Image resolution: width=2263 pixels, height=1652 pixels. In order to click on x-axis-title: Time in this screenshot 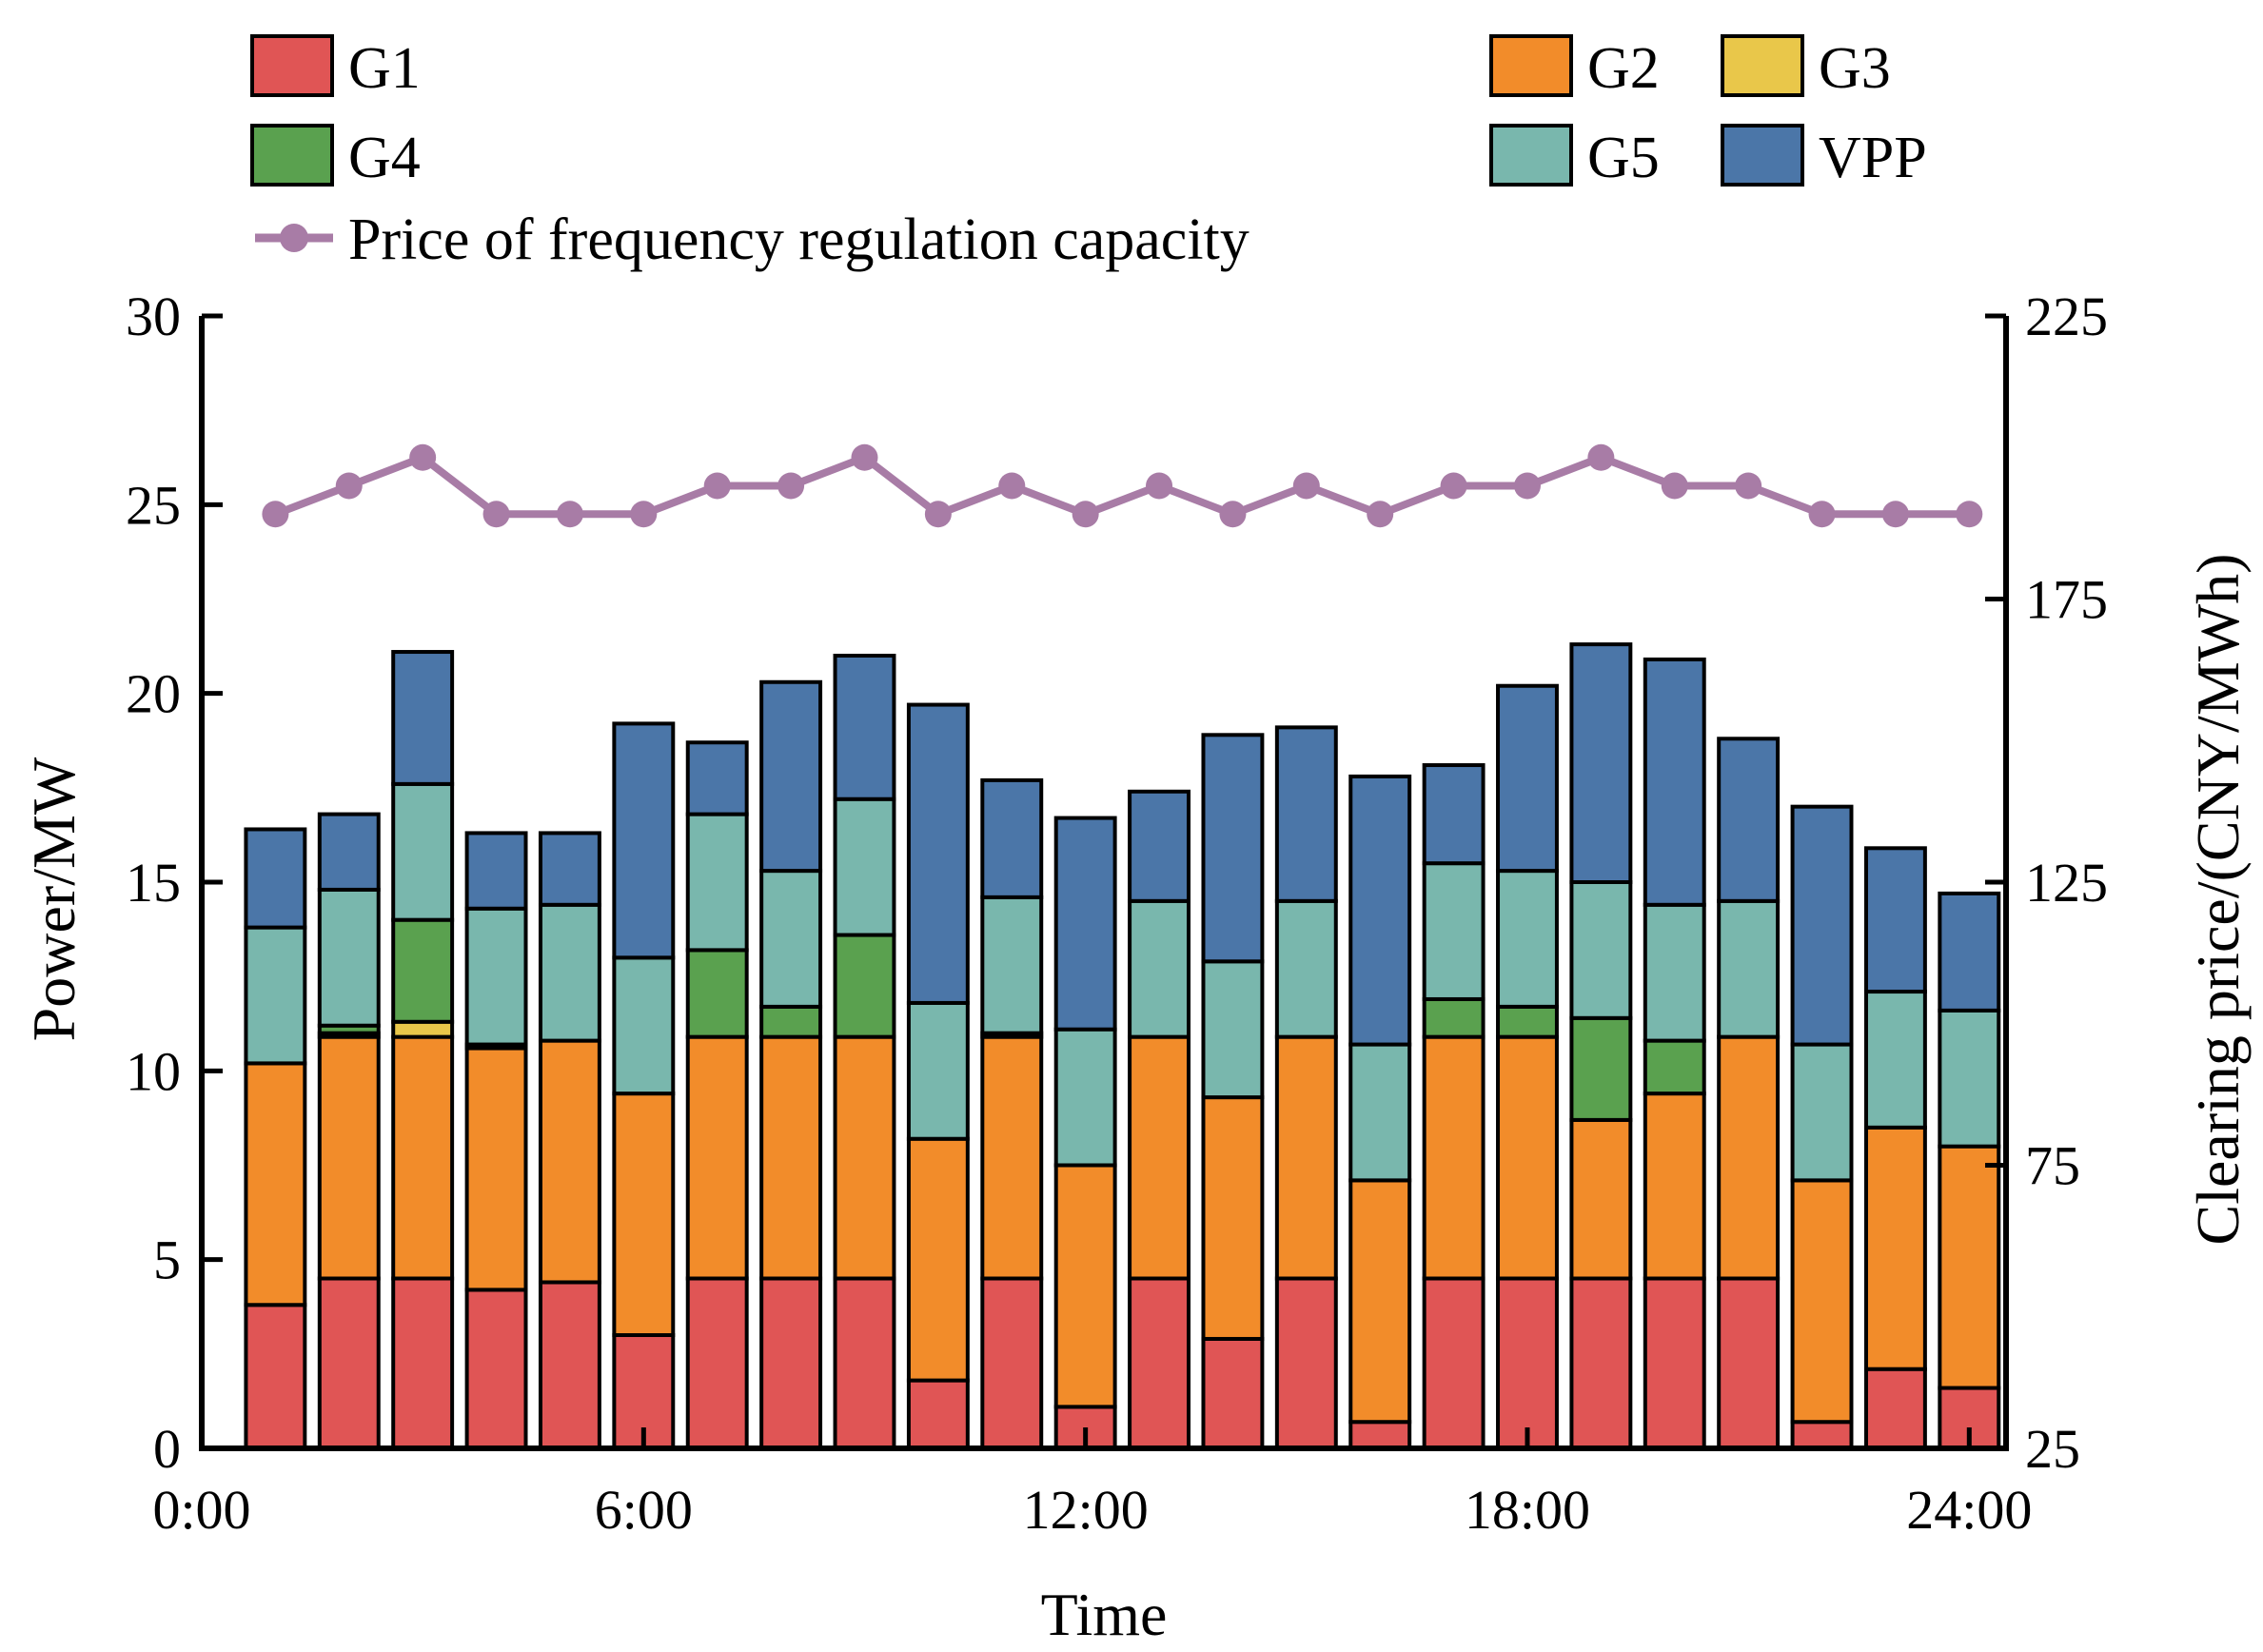, I will do `click(1104, 1615)`.